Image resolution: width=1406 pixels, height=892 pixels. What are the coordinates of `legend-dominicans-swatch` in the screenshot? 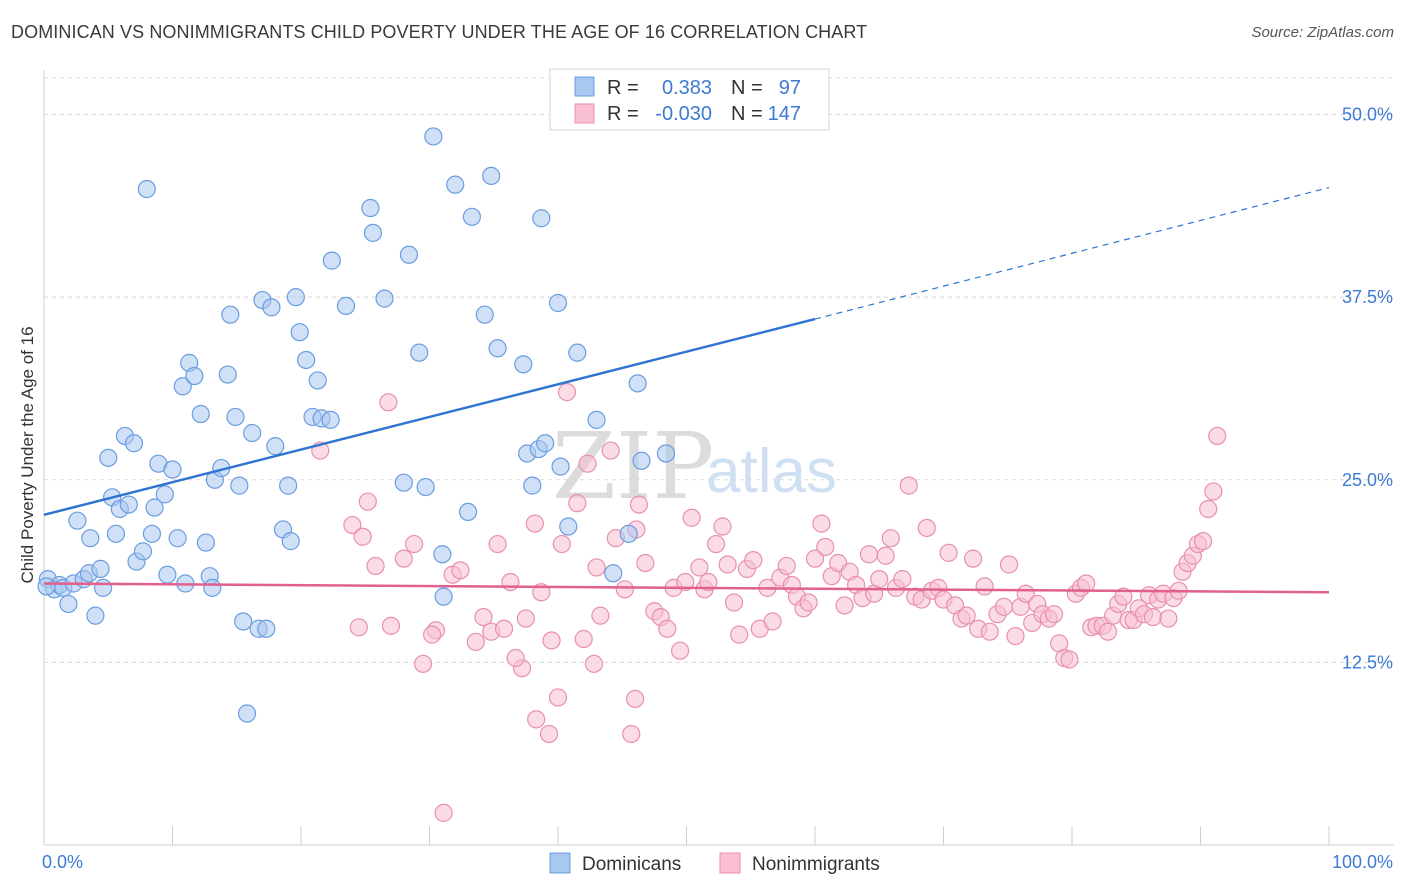 It's located at (560, 863).